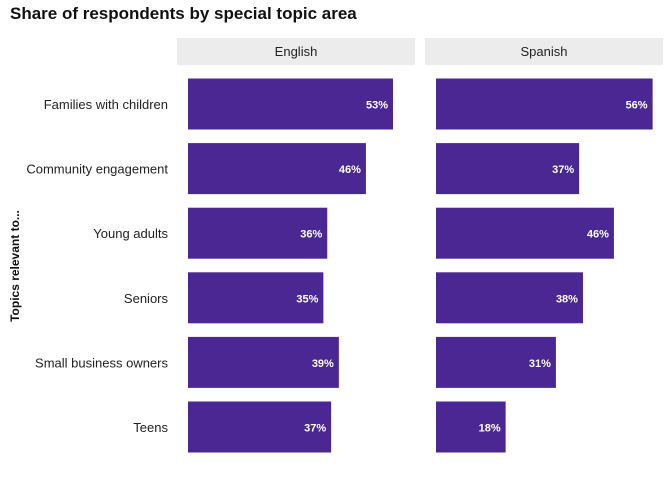  I want to click on category-label: Small business owners, so click(101, 362).